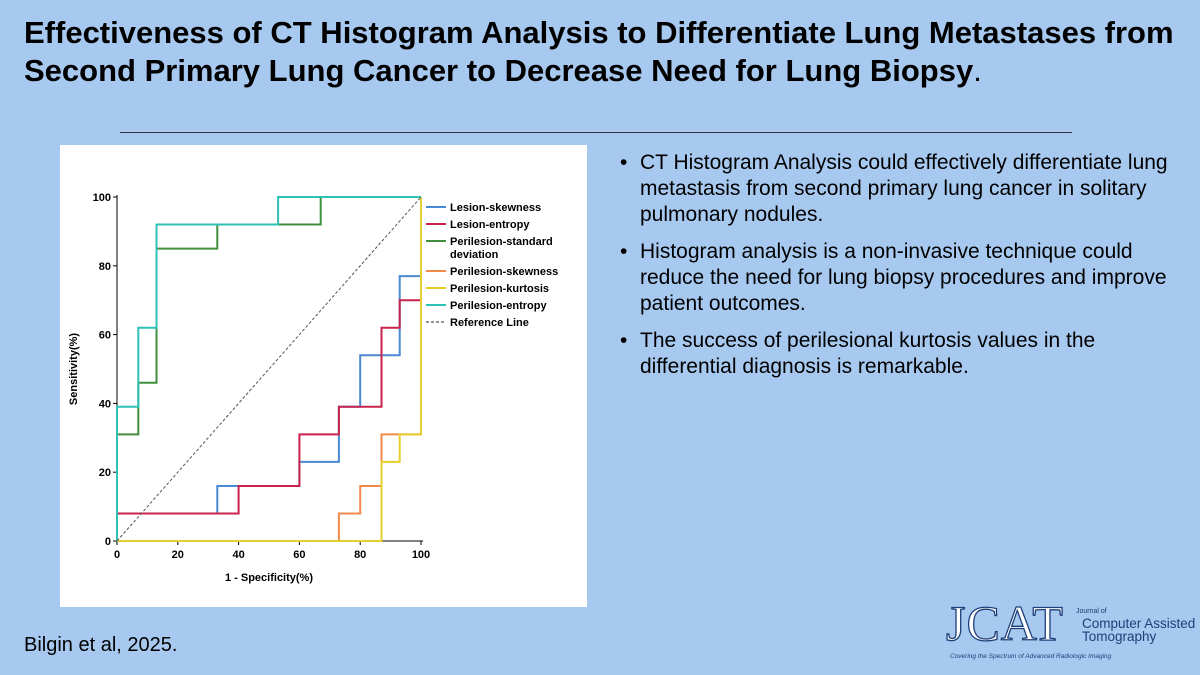 The width and height of the screenshot is (1200, 675). What do you see at coordinates (105, 267) in the screenshot?
I see `y-tick-label: 80` at bounding box center [105, 267].